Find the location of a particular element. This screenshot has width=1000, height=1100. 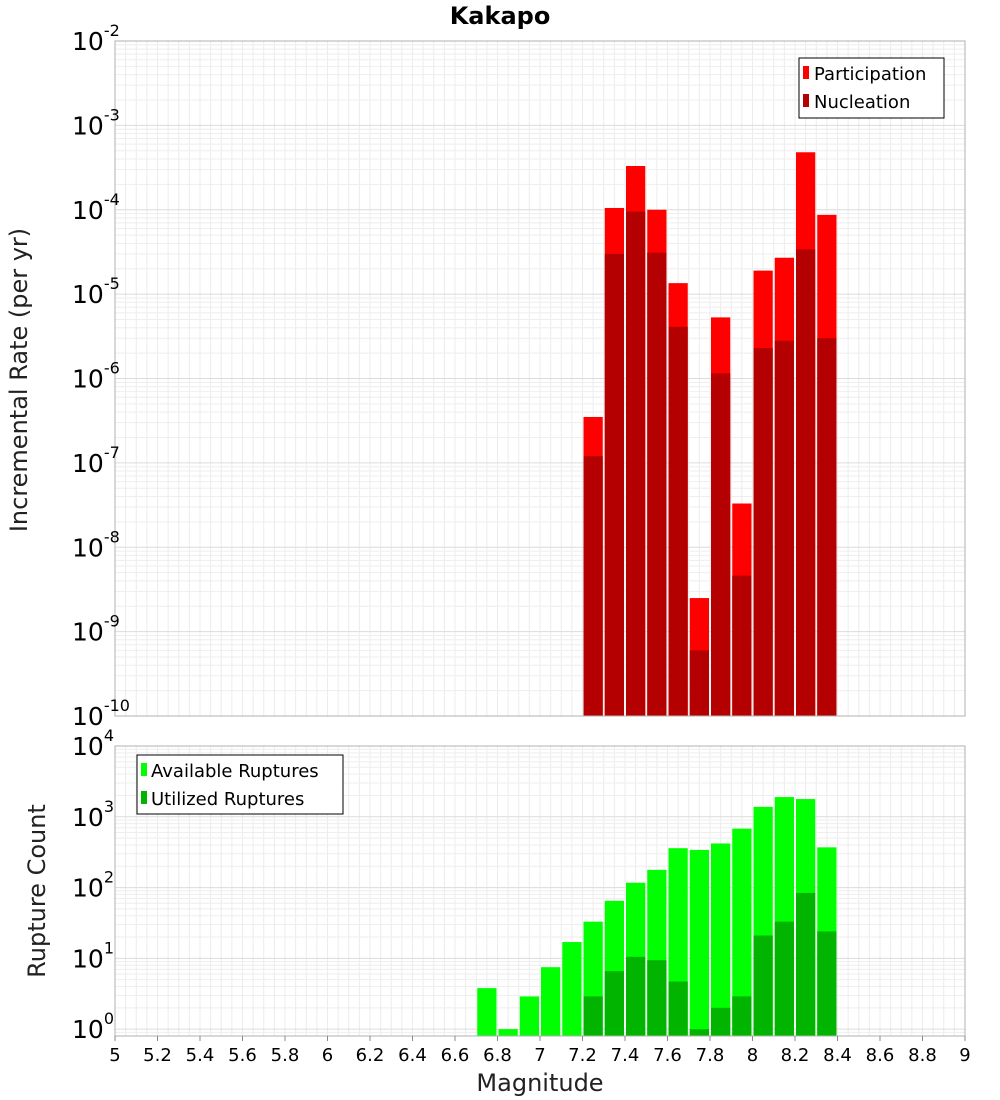

x-tick-label: 5.2 is located at coordinates (157, 1055).